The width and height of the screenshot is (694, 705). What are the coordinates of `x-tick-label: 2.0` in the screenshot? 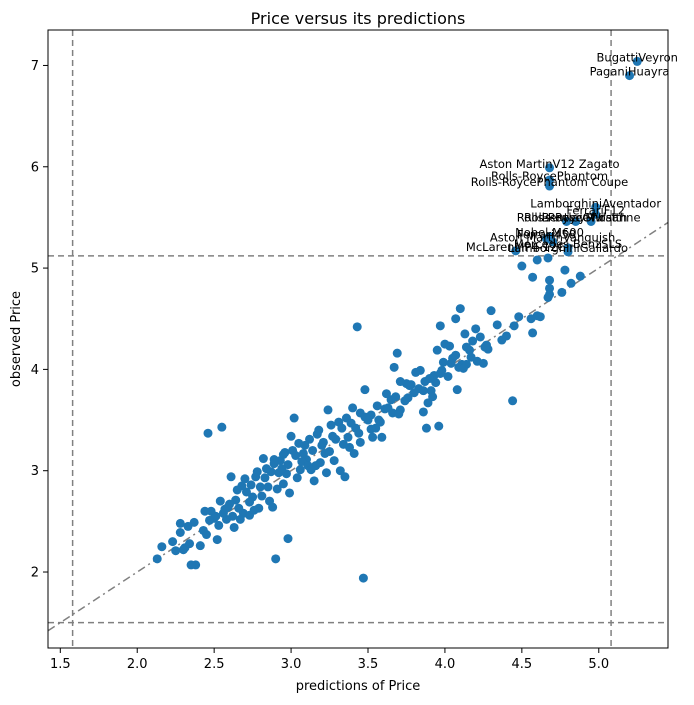 It's located at (137, 664).